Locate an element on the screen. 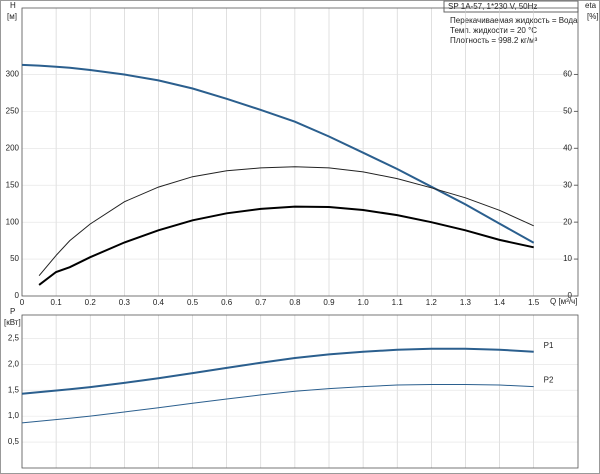 The width and height of the screenshot is (600, 474). x-tick-label: 0.7 is located at coordinates (261, 302).